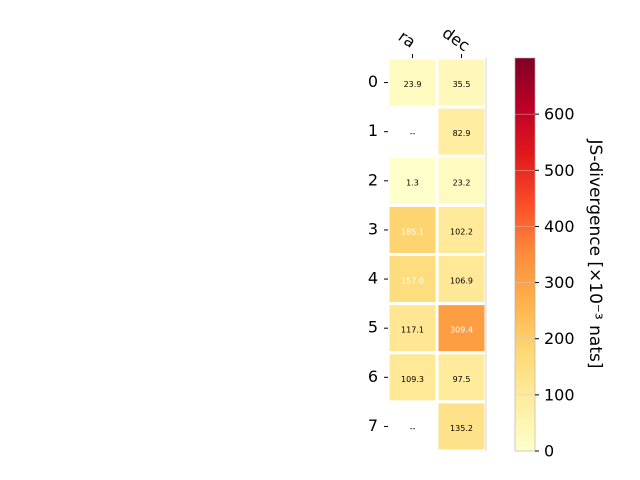  I want to click on cell-value-label: 109.3, so click(412, 379).